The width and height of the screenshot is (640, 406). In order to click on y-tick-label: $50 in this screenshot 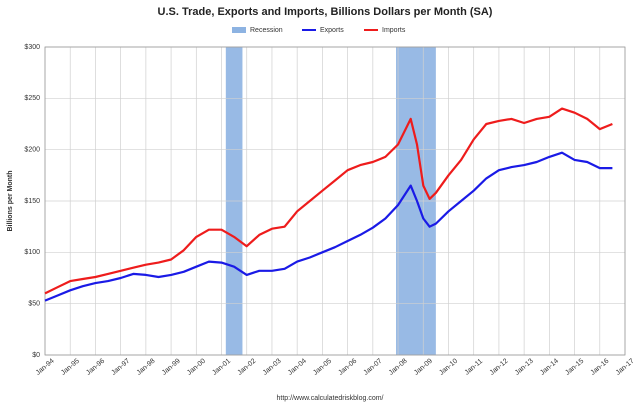, I will do `click(34, 304)`.